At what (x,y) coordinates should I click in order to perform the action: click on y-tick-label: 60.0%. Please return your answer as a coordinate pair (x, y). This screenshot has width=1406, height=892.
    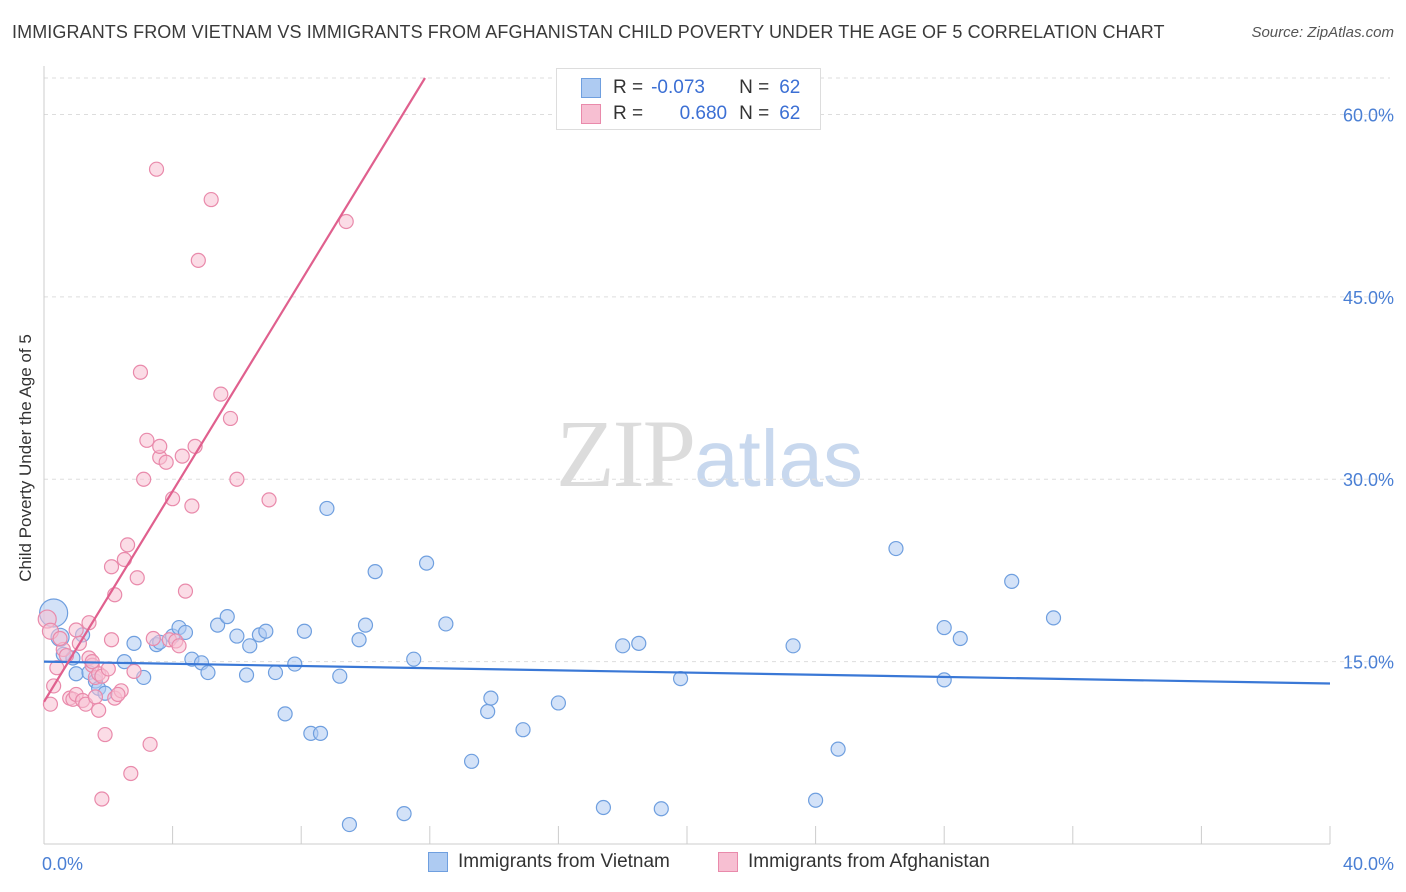
    Looking at the image, I should click on (1368, 115).